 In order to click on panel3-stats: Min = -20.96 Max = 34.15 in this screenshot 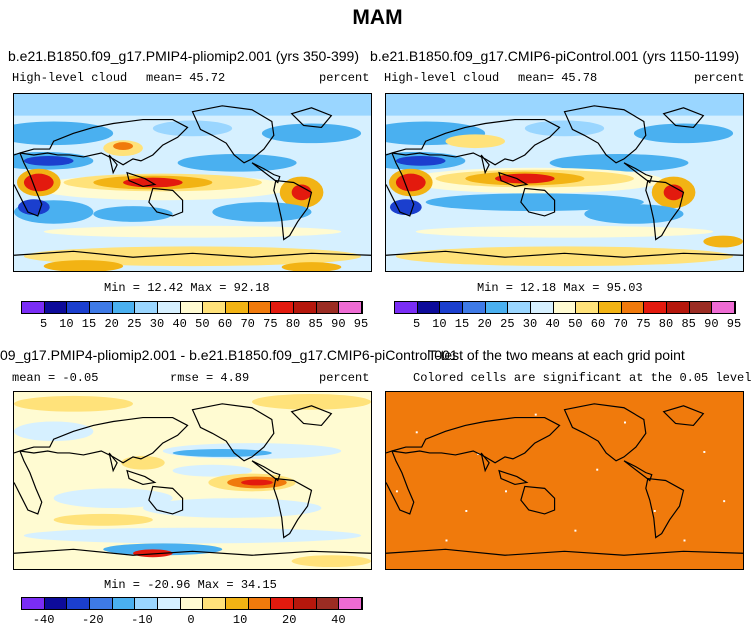, I will do `click(190, 585)`.